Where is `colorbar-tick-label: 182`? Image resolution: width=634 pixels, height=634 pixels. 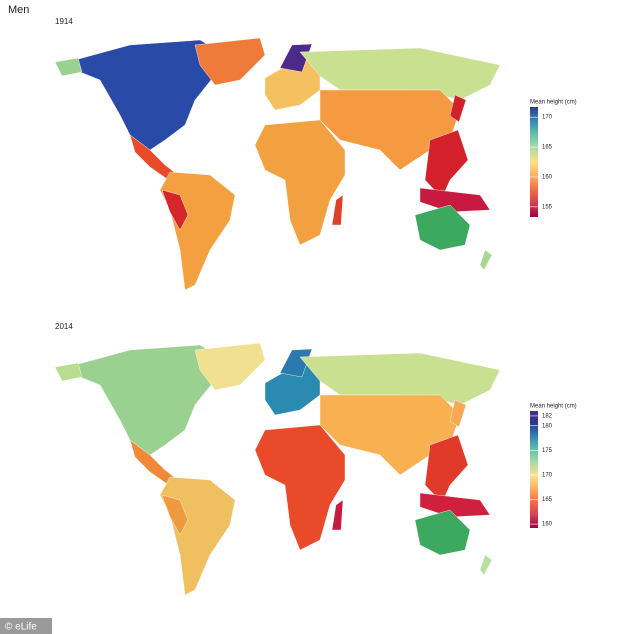 colorbar-tick-label: 182 is located at coordinates (547, 416).